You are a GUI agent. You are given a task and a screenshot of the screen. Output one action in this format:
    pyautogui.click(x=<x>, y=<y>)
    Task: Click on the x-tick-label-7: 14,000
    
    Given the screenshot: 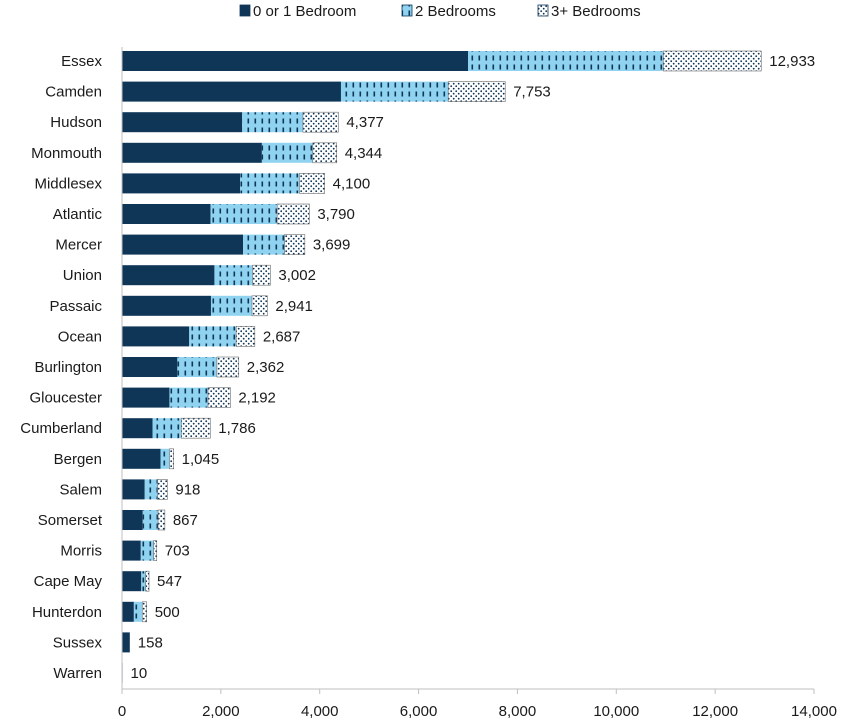 What is the action you would take?
    pyautogui.click(x=814, y=711)
    